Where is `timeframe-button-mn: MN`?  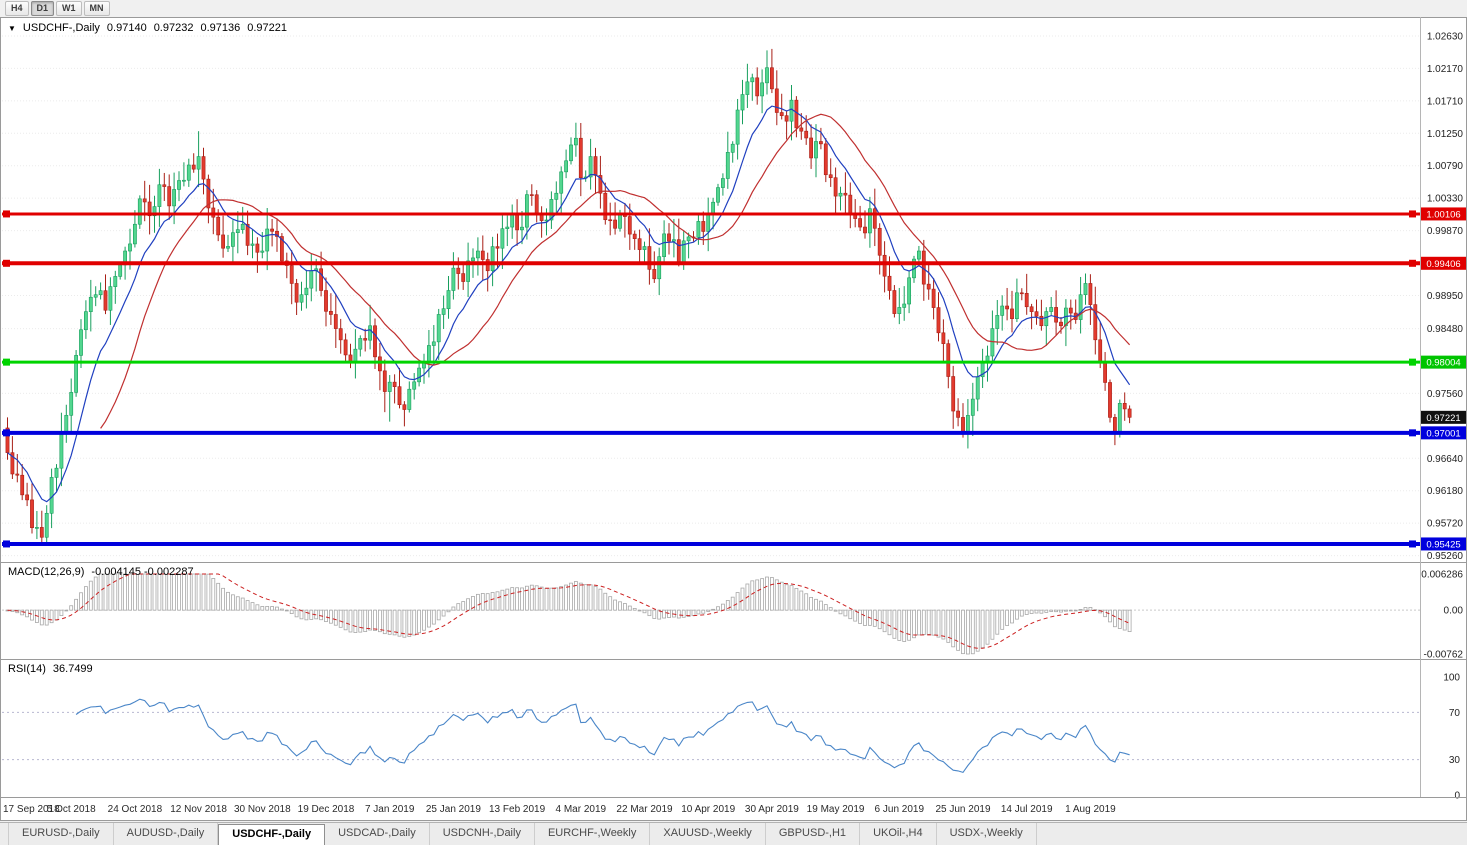
timeframe-button-mn: MN is located at coordinates (96, 8).